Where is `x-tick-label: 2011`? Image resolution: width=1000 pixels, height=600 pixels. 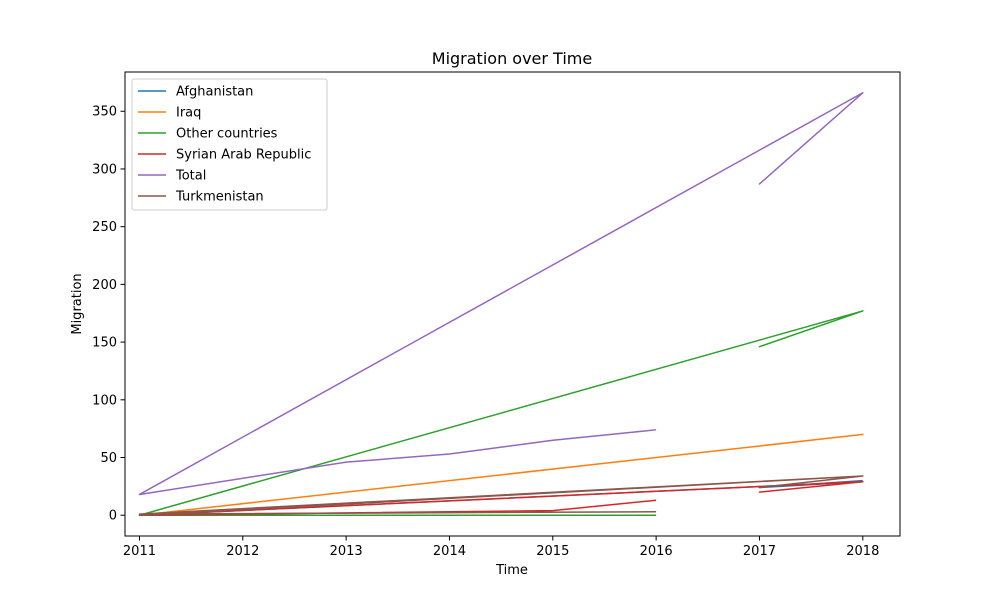
x-tick-label: 2011 is located at coordinates (139, 551).